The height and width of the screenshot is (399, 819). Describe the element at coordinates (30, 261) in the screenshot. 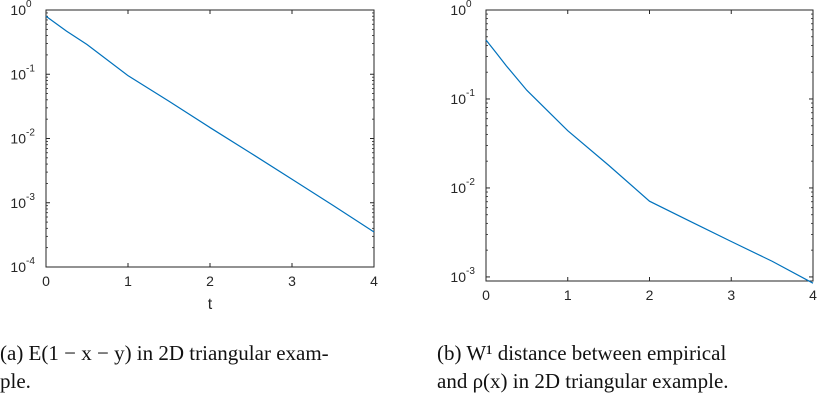

I see `y-tick-exponent: -4` at that location.